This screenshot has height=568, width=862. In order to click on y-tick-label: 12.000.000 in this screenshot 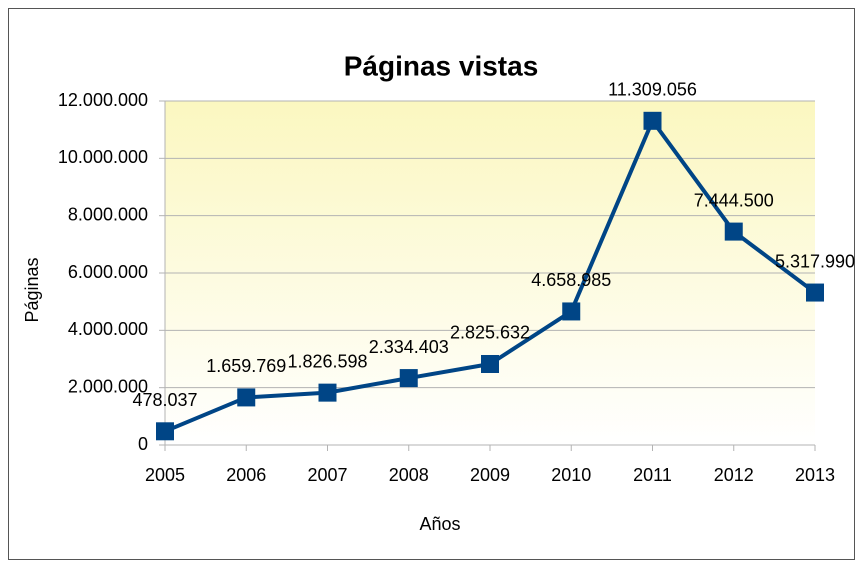, I will do `click(103, 100)`.